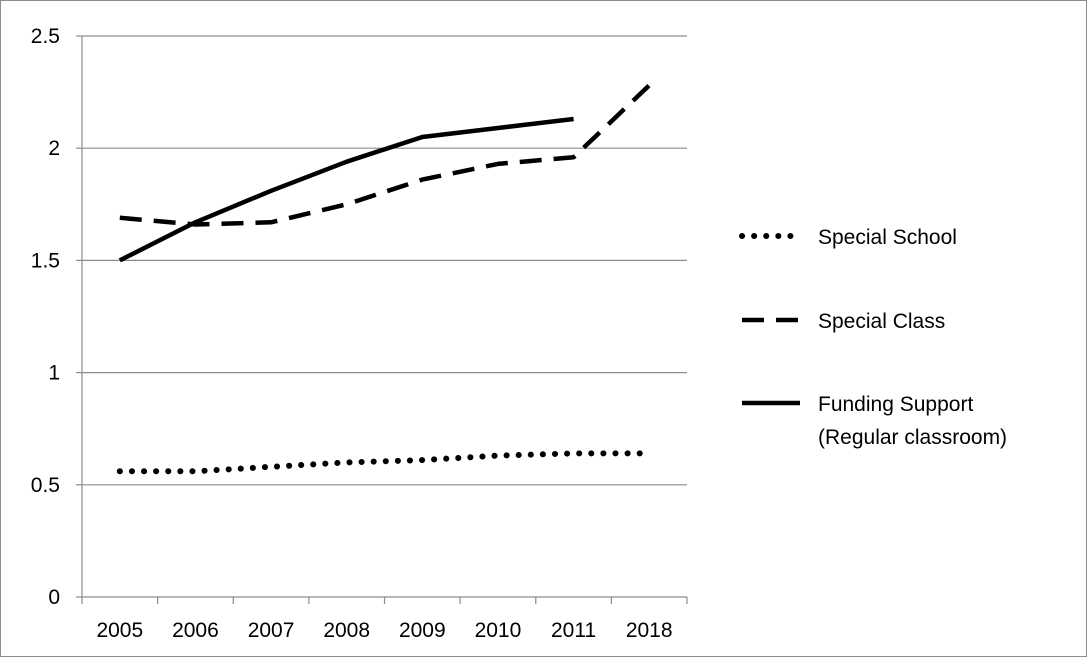 The width and height of the screenshot is (1087, 657). I want to click on series-line-dashed, so click(385, 155).